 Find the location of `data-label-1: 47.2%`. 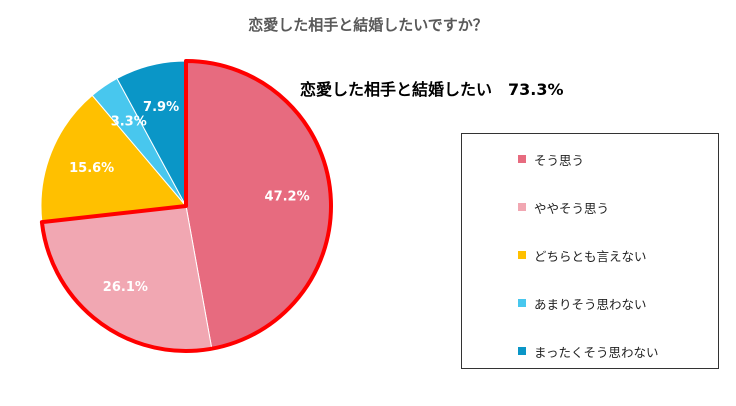

data-label-1: 47.2% is located at coordinates (287, 196).